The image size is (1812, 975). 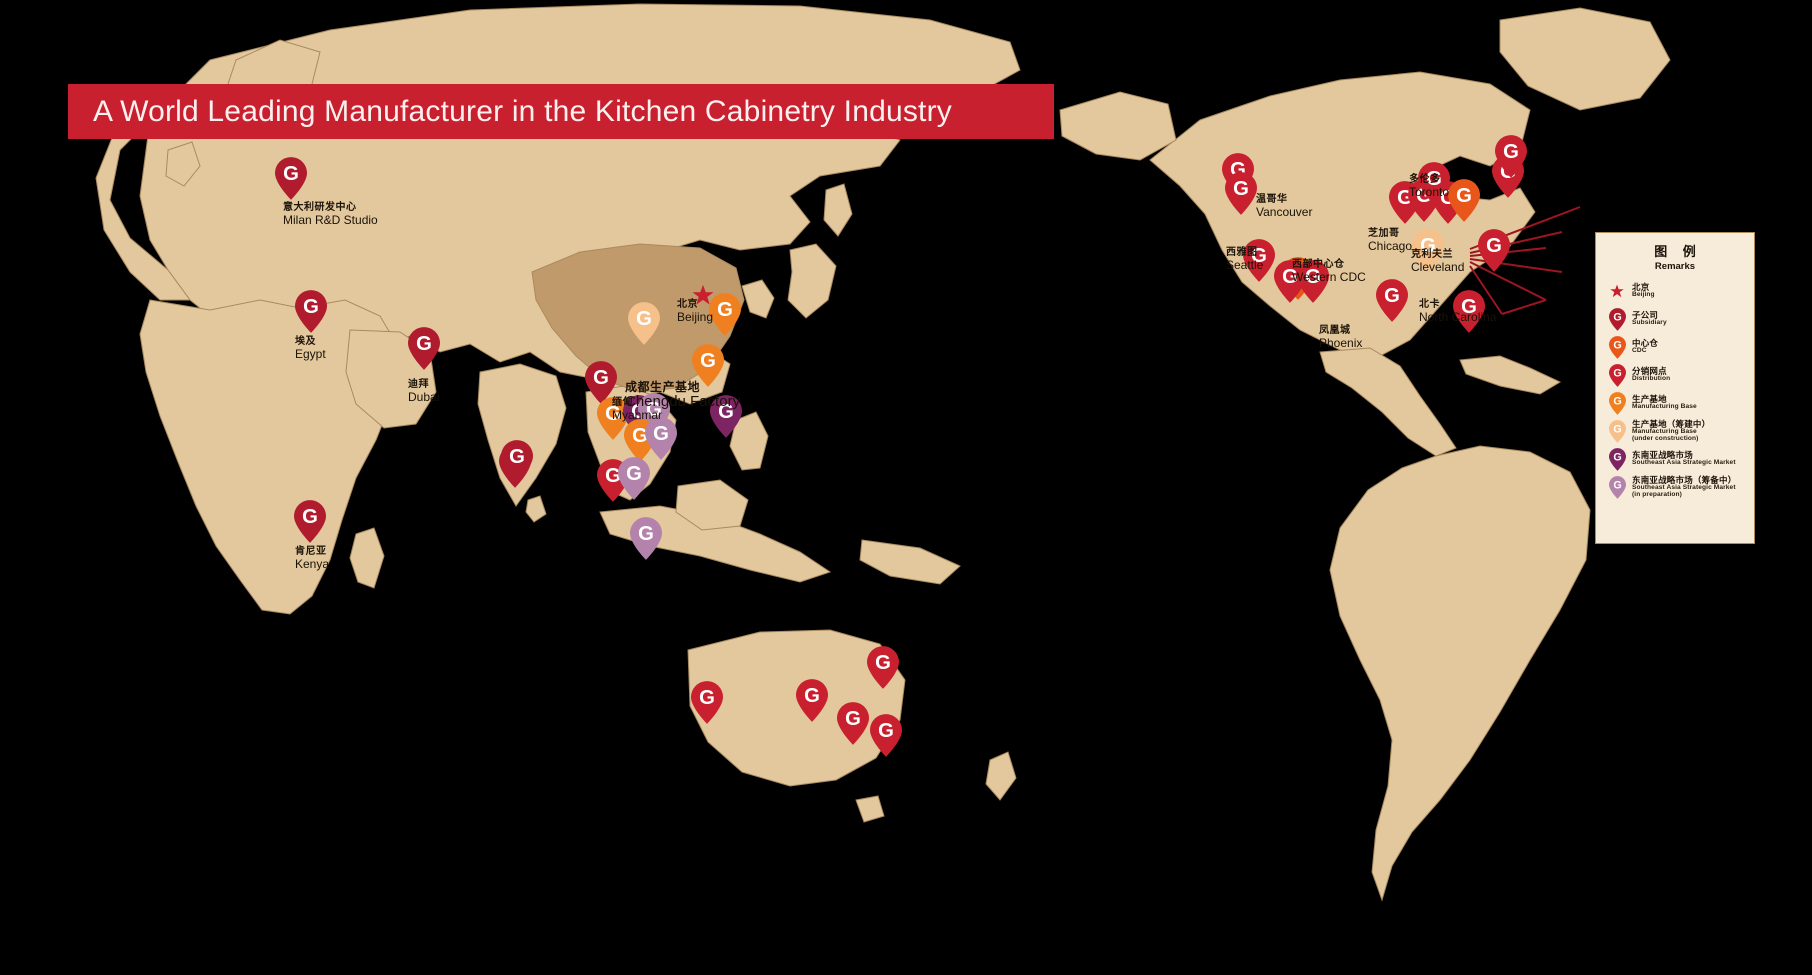 I want to click on british-isles, so click(x=183, y=164).